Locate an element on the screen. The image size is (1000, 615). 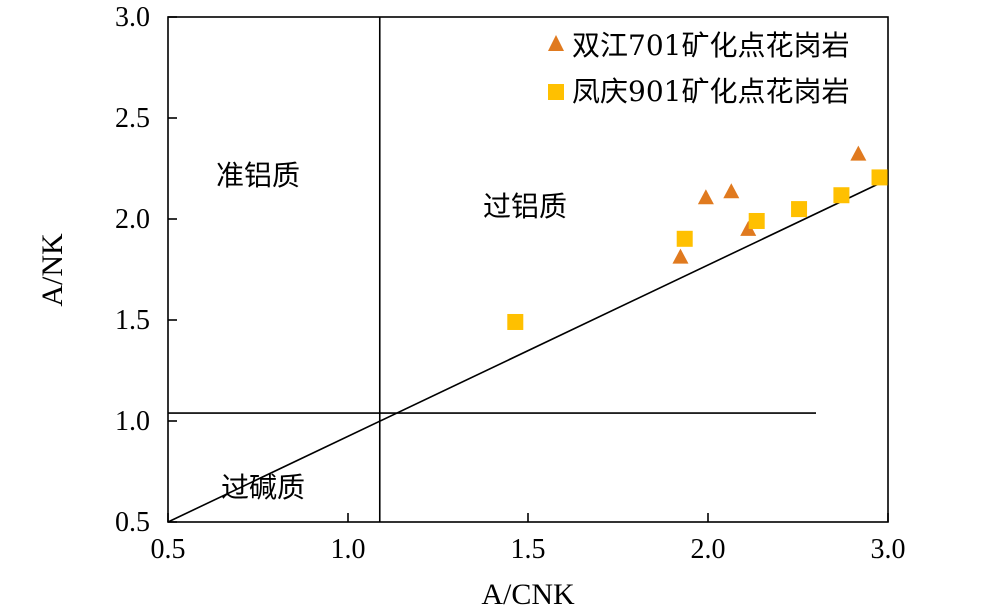
region-label-peralkaline: 过碱质 is located at coordinates (263, 487).